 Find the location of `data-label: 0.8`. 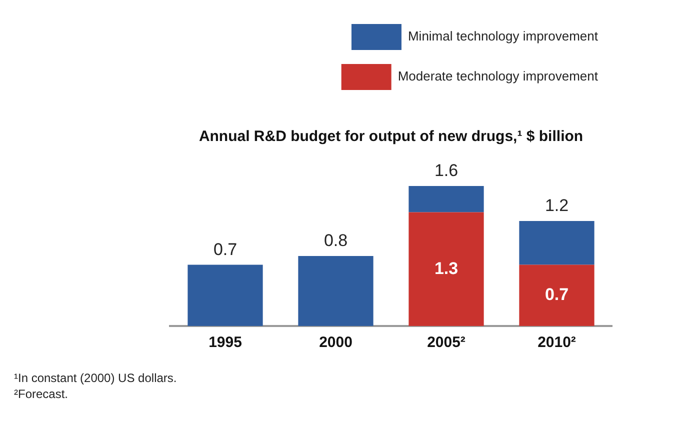

data-label: 0.8 is located at coordinates (336, 240).